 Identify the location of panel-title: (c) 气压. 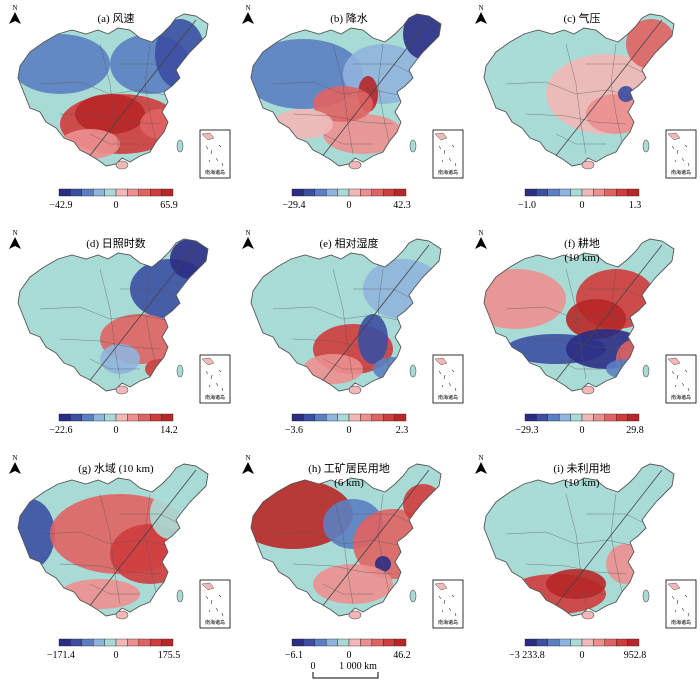
(582, 18).